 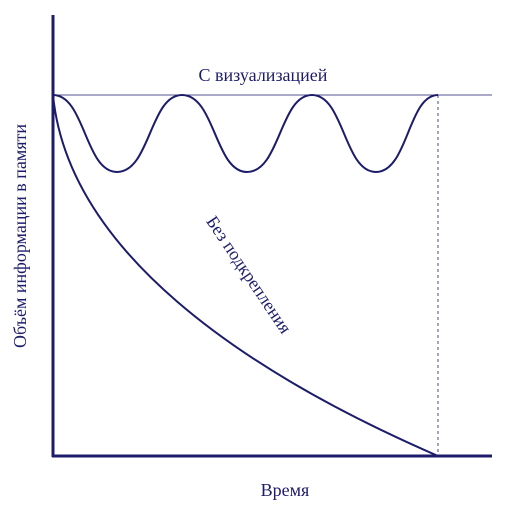 I want to click on visualization-curve, so click(x=245, y=133).